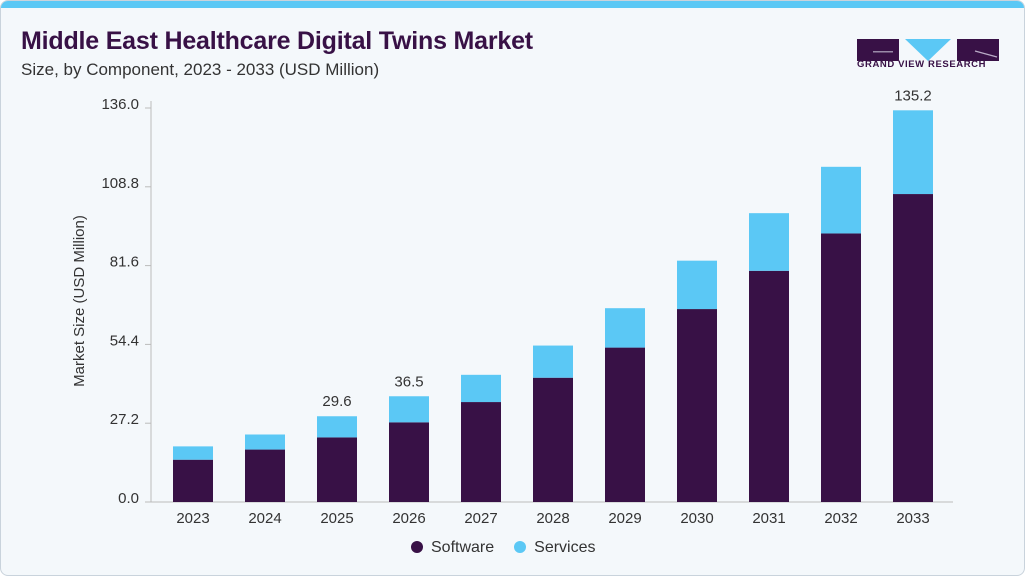  I want to click on x-tick-label: 2030, so click(696, 518).